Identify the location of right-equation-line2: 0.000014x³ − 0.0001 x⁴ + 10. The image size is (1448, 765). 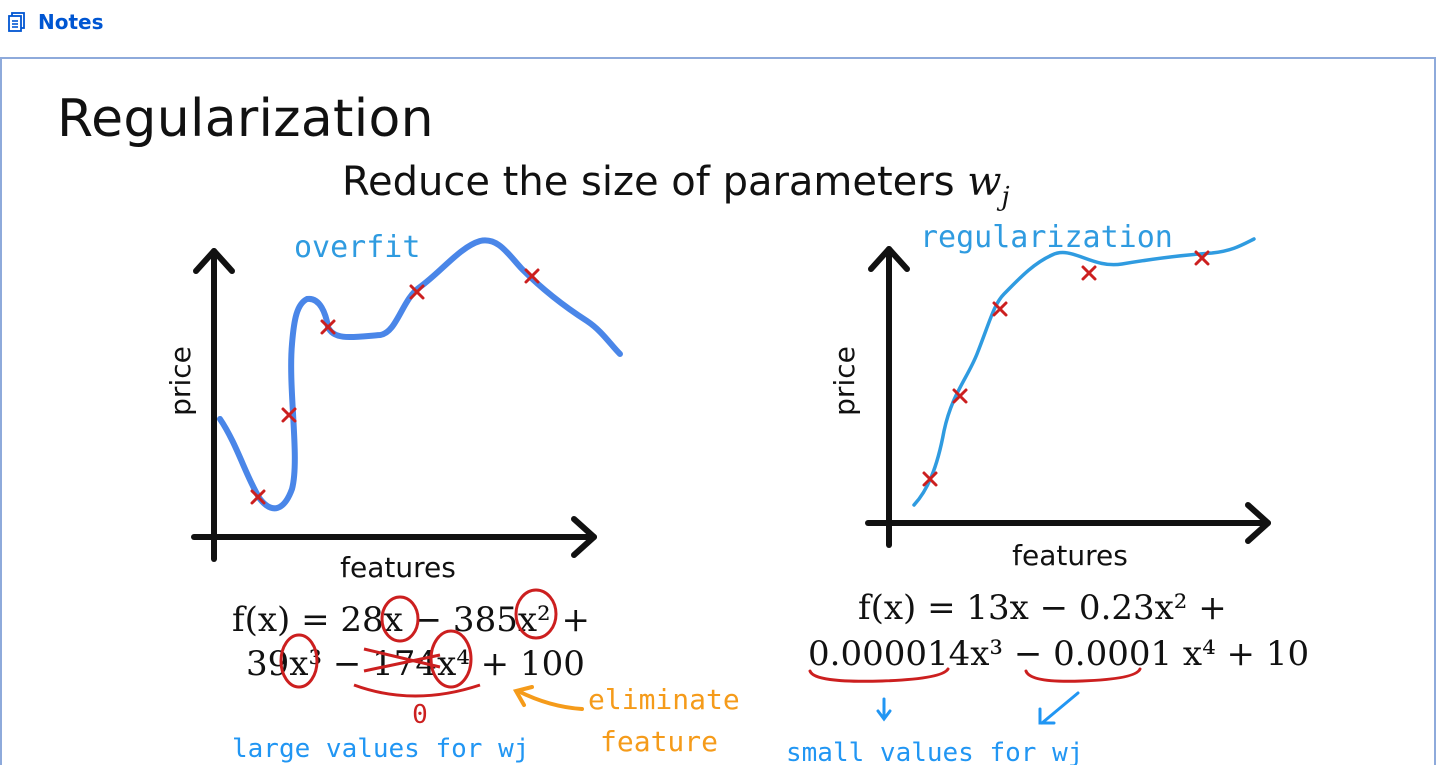
(1058, 654).